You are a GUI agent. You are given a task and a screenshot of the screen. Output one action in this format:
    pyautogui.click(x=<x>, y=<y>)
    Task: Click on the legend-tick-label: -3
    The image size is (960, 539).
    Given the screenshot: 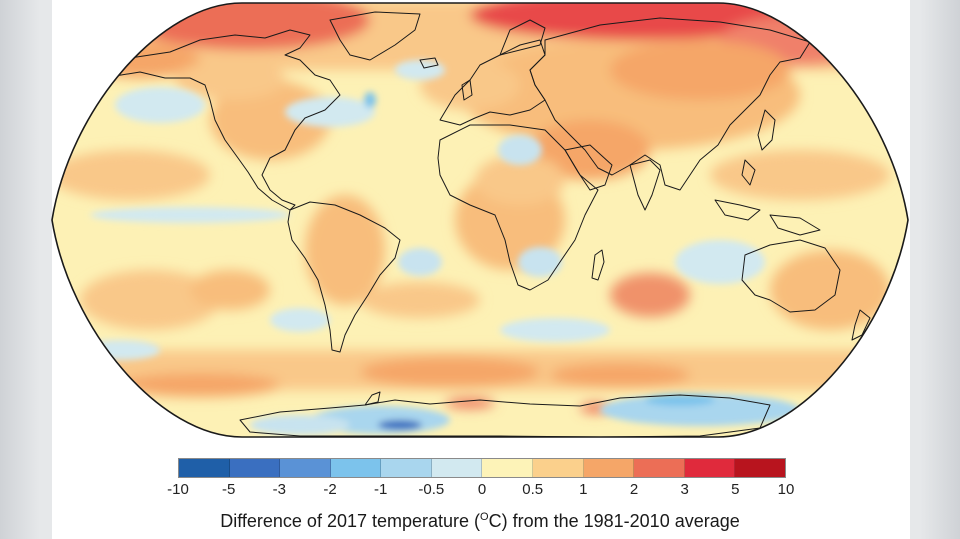 What is the action you would take?
    pyautogui.click(x=279, y=489)
    